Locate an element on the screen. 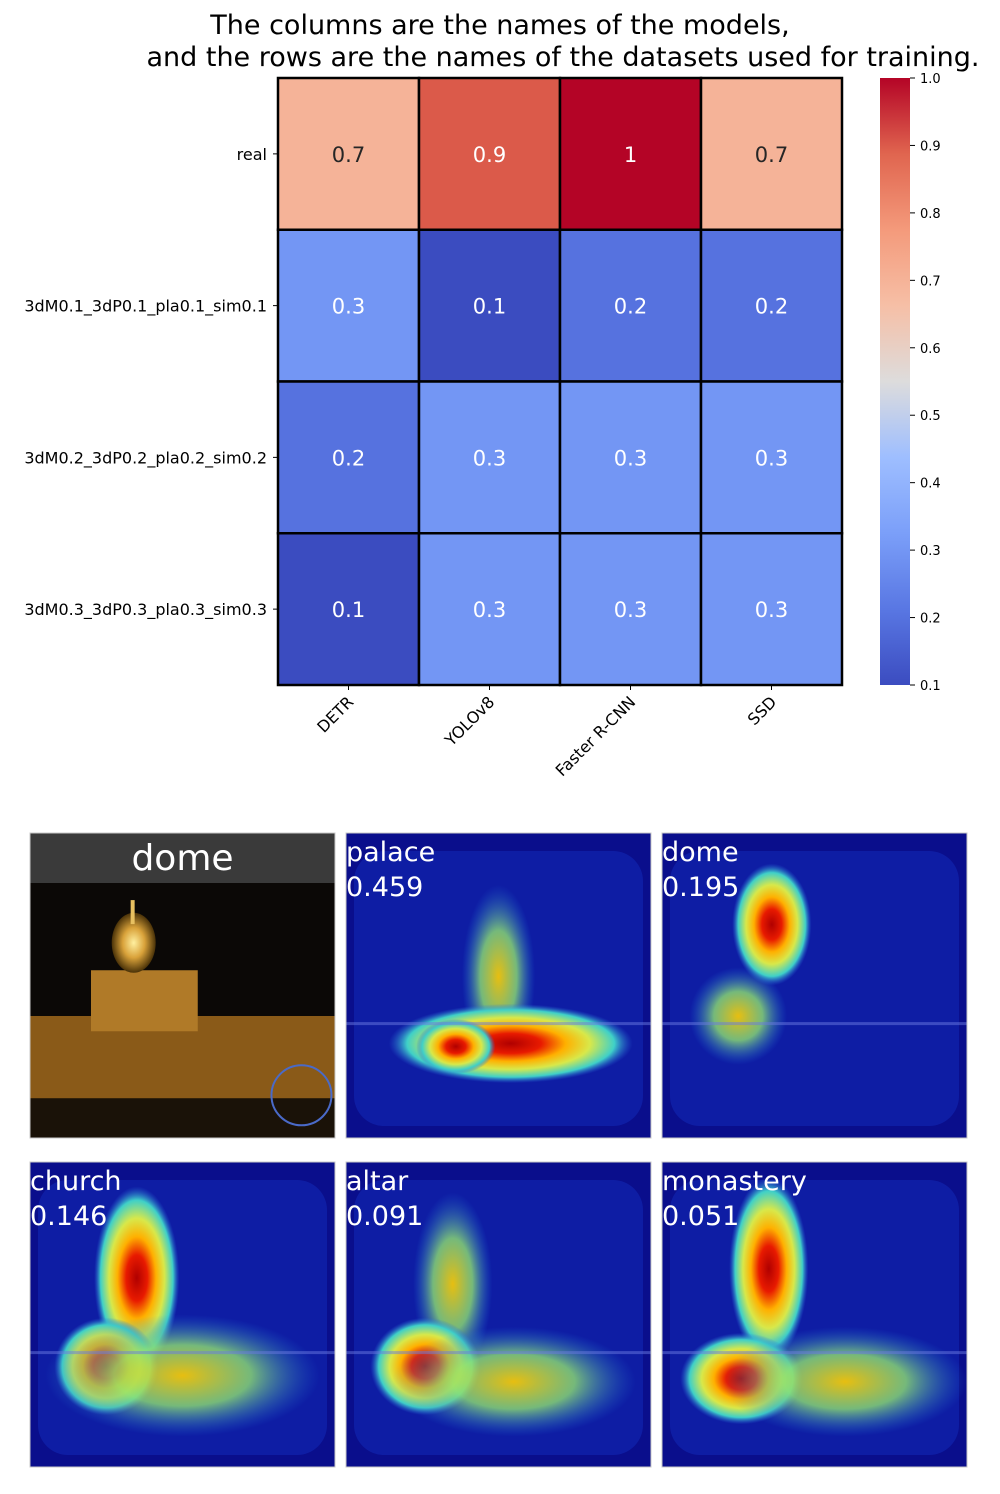 The width and height of the screenshot is (1000, 1494). colorbar-tick-label-1: 0.2 is located at coordinates (930, 619).